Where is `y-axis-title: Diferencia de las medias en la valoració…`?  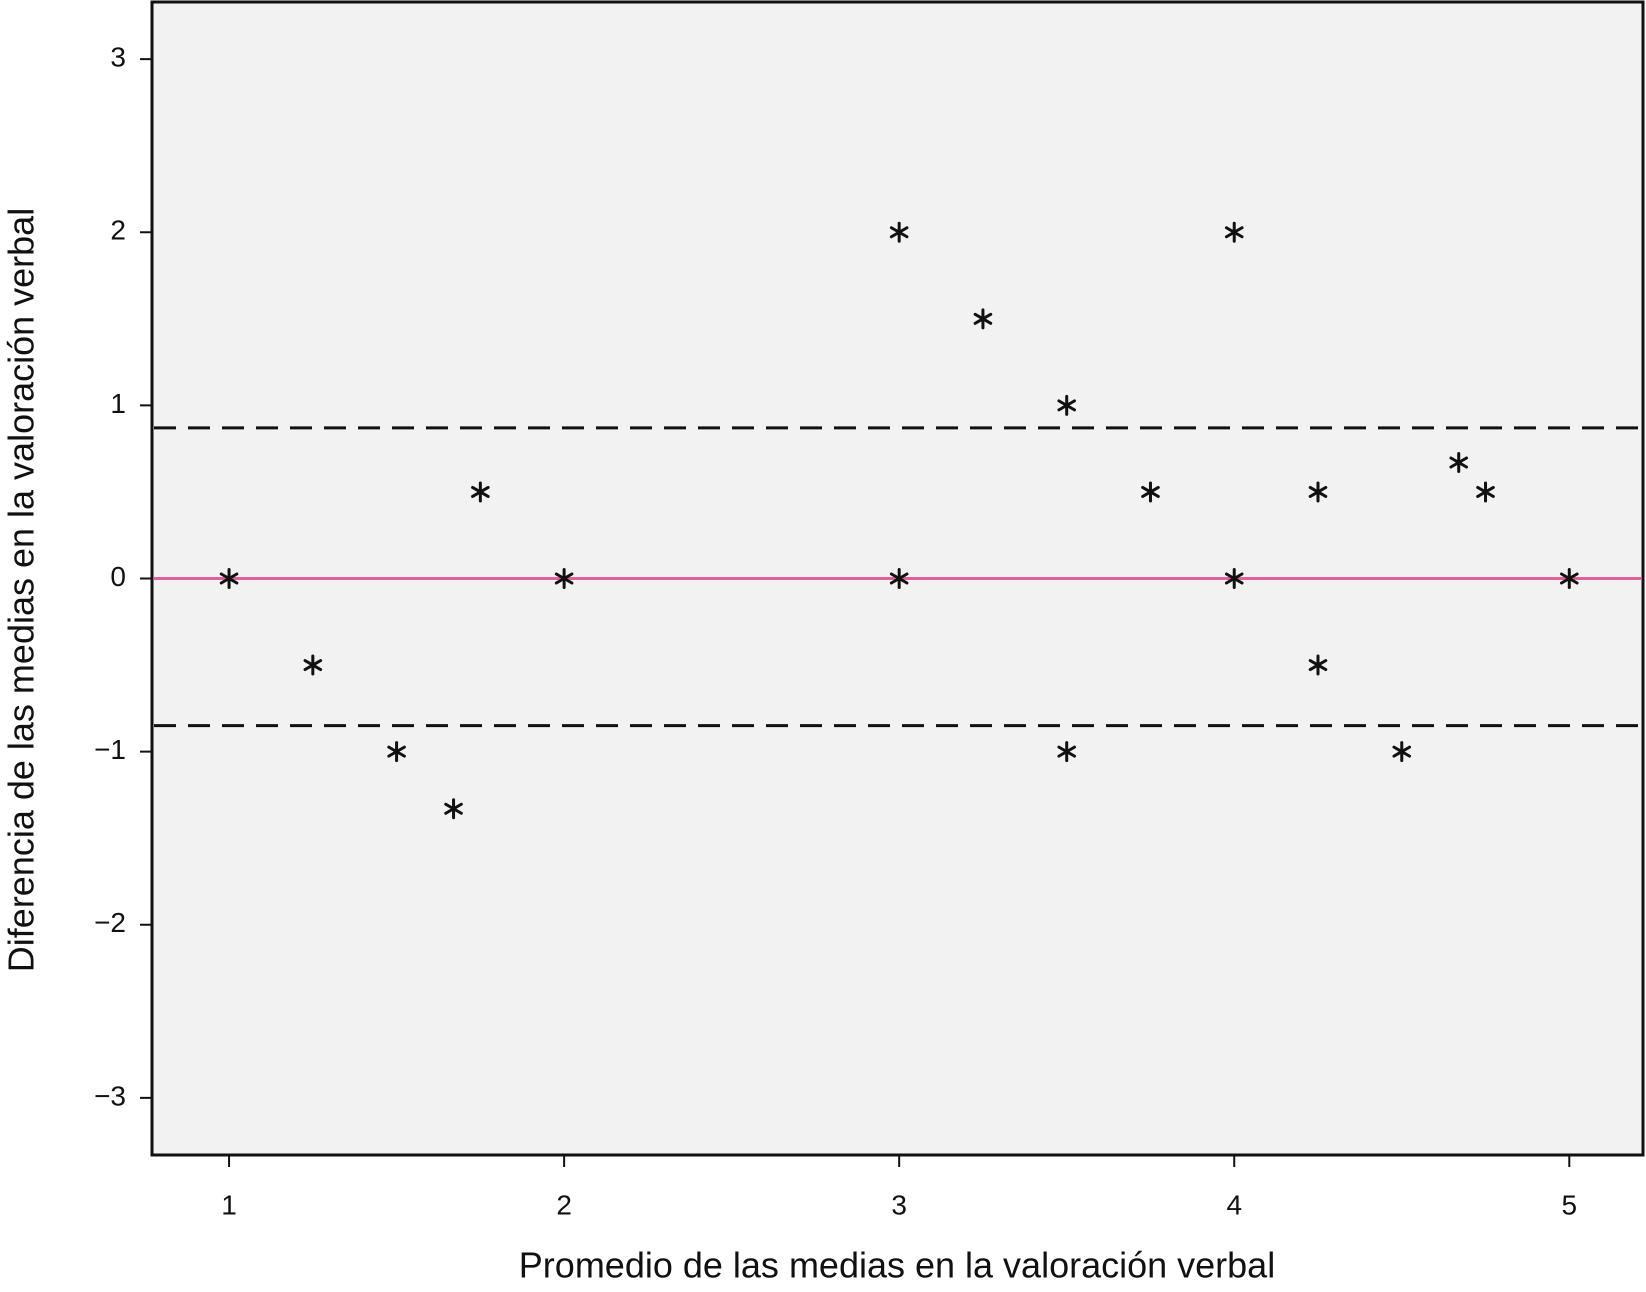
y-axis-title: Diferencia de las medias en la valoració… is located at coordinates (21, 590).